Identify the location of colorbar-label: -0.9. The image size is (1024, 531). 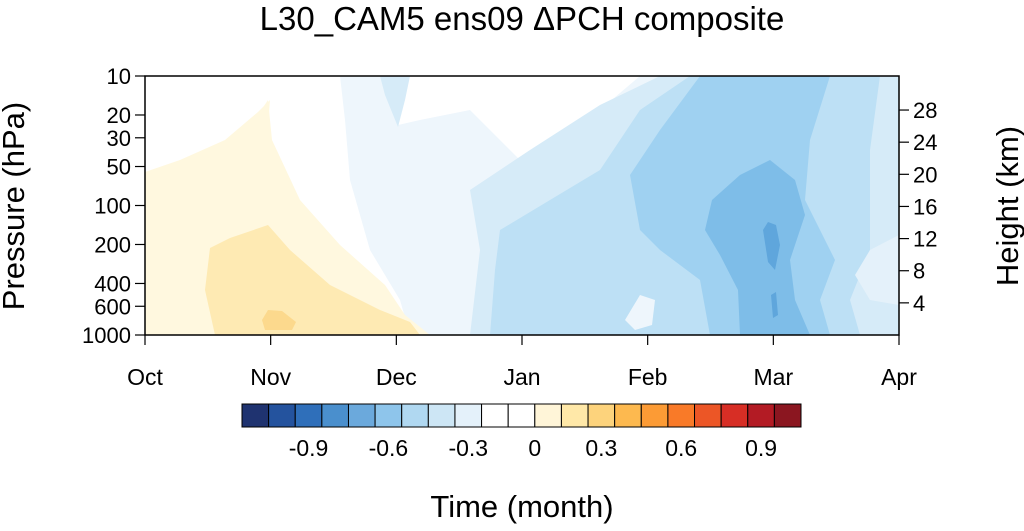
(309, 448).